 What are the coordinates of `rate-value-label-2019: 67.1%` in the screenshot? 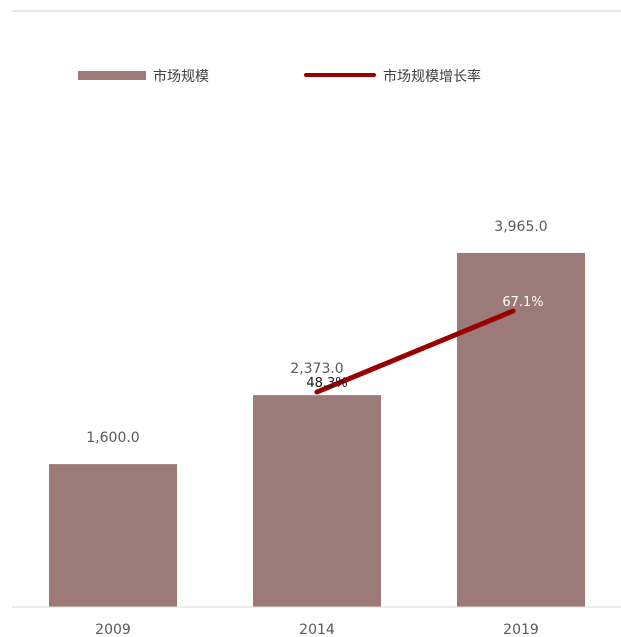 It's located at (522, 302).